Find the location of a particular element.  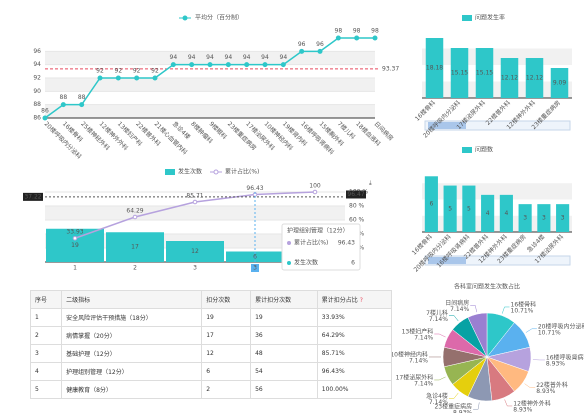

table-cell: 2 is located at coordinates (226, 389).